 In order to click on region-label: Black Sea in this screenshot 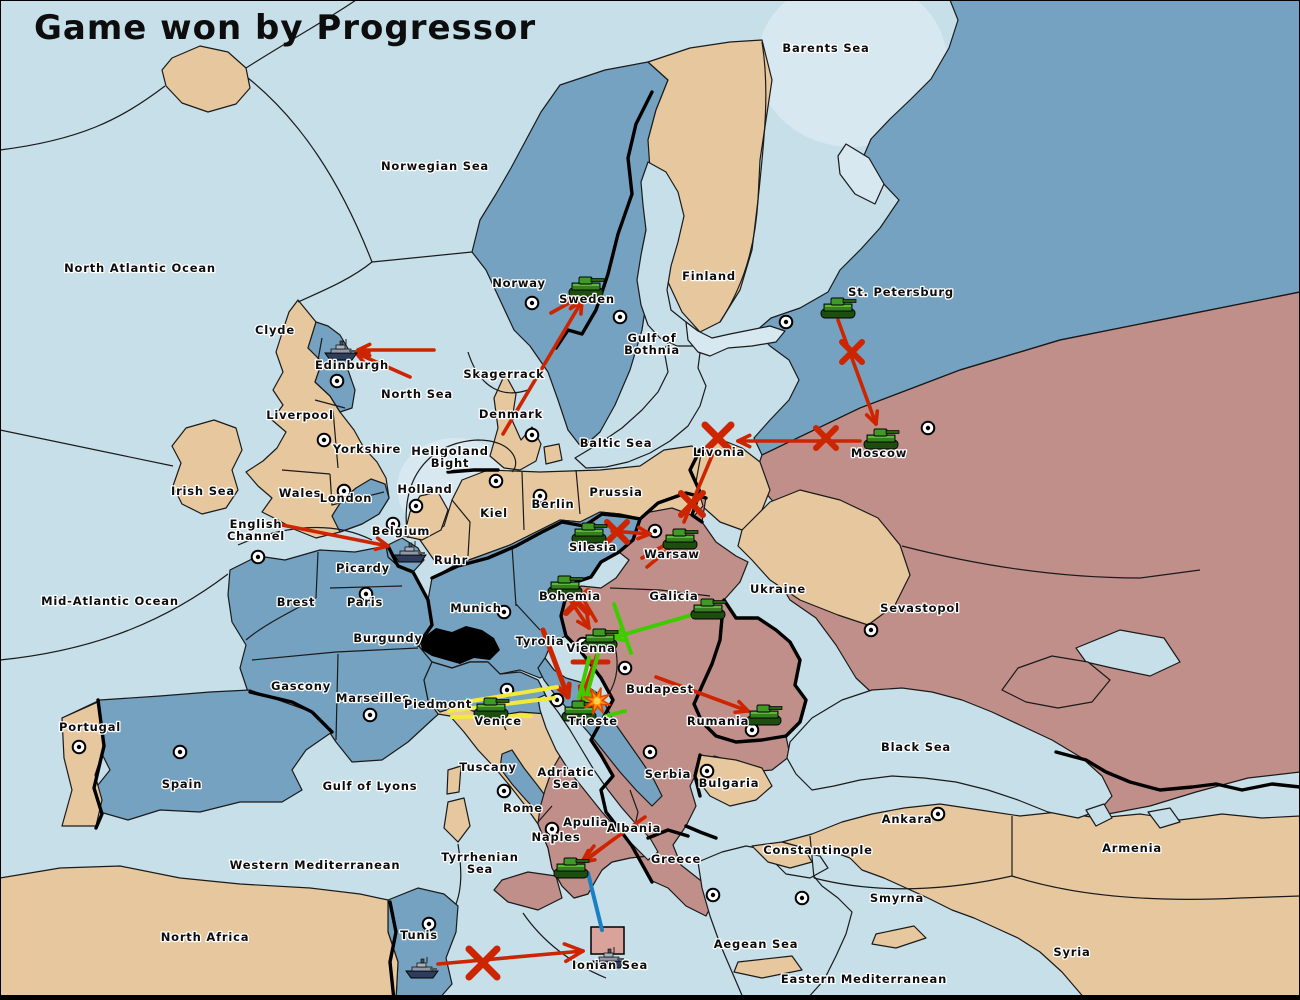, I will do `click(916, 747)`.